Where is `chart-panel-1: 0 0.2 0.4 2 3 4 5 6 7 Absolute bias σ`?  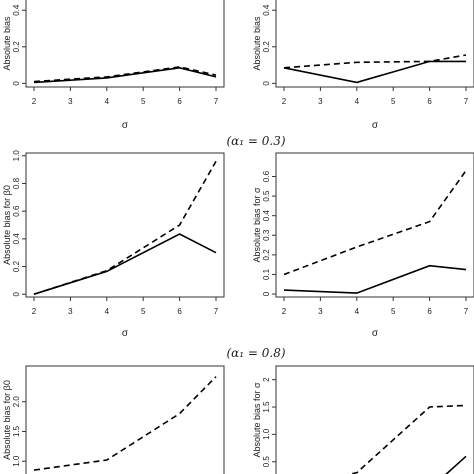
chart-panel-1: 0 0.2 0.4 2 3 4 5 6 7 Absolute bias σ is located at coordinates (113, 65).